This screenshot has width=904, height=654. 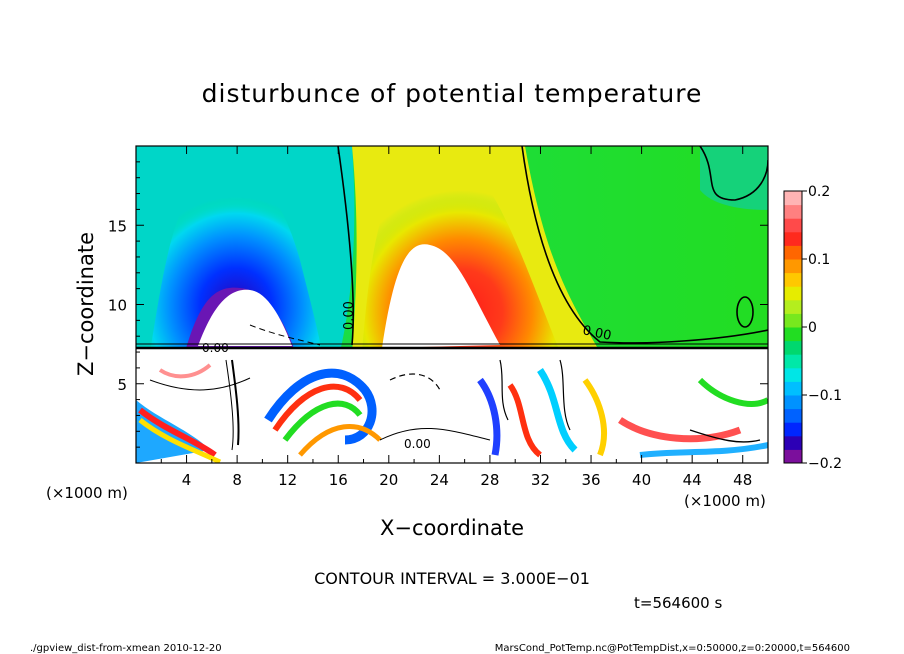 What do you see at coordinates (117, 226) in the screenshot?
I see `y-tick-label: 15` at bounding box center [117, 226].